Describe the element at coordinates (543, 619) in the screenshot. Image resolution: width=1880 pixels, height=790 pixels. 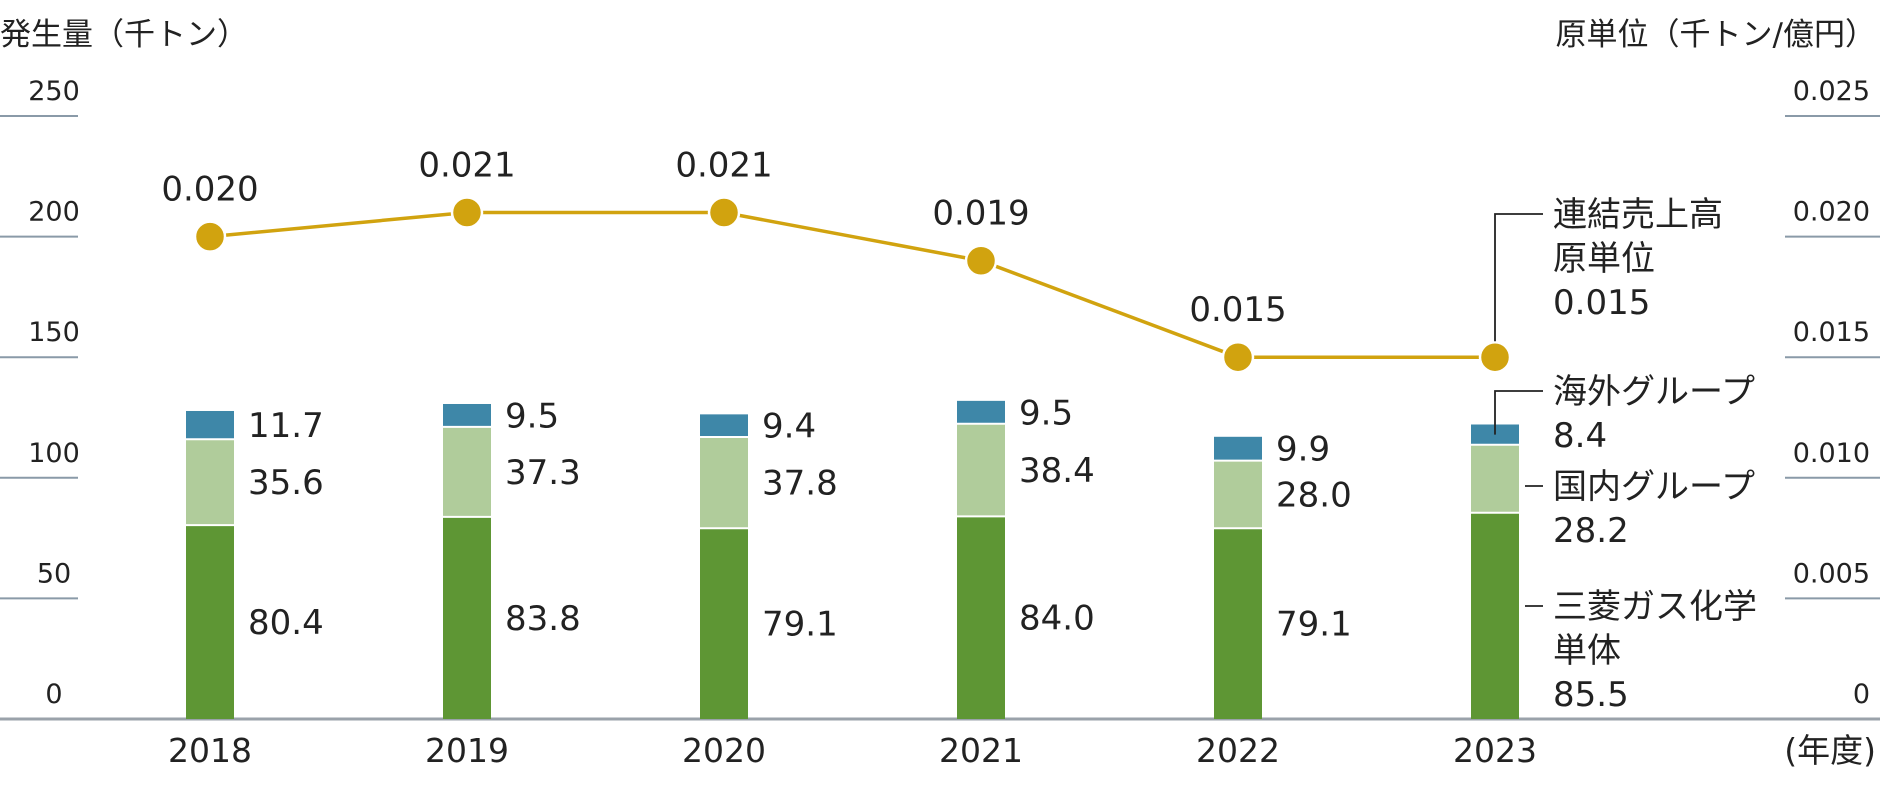
I see `bar-value-label: 83.8` at that location.